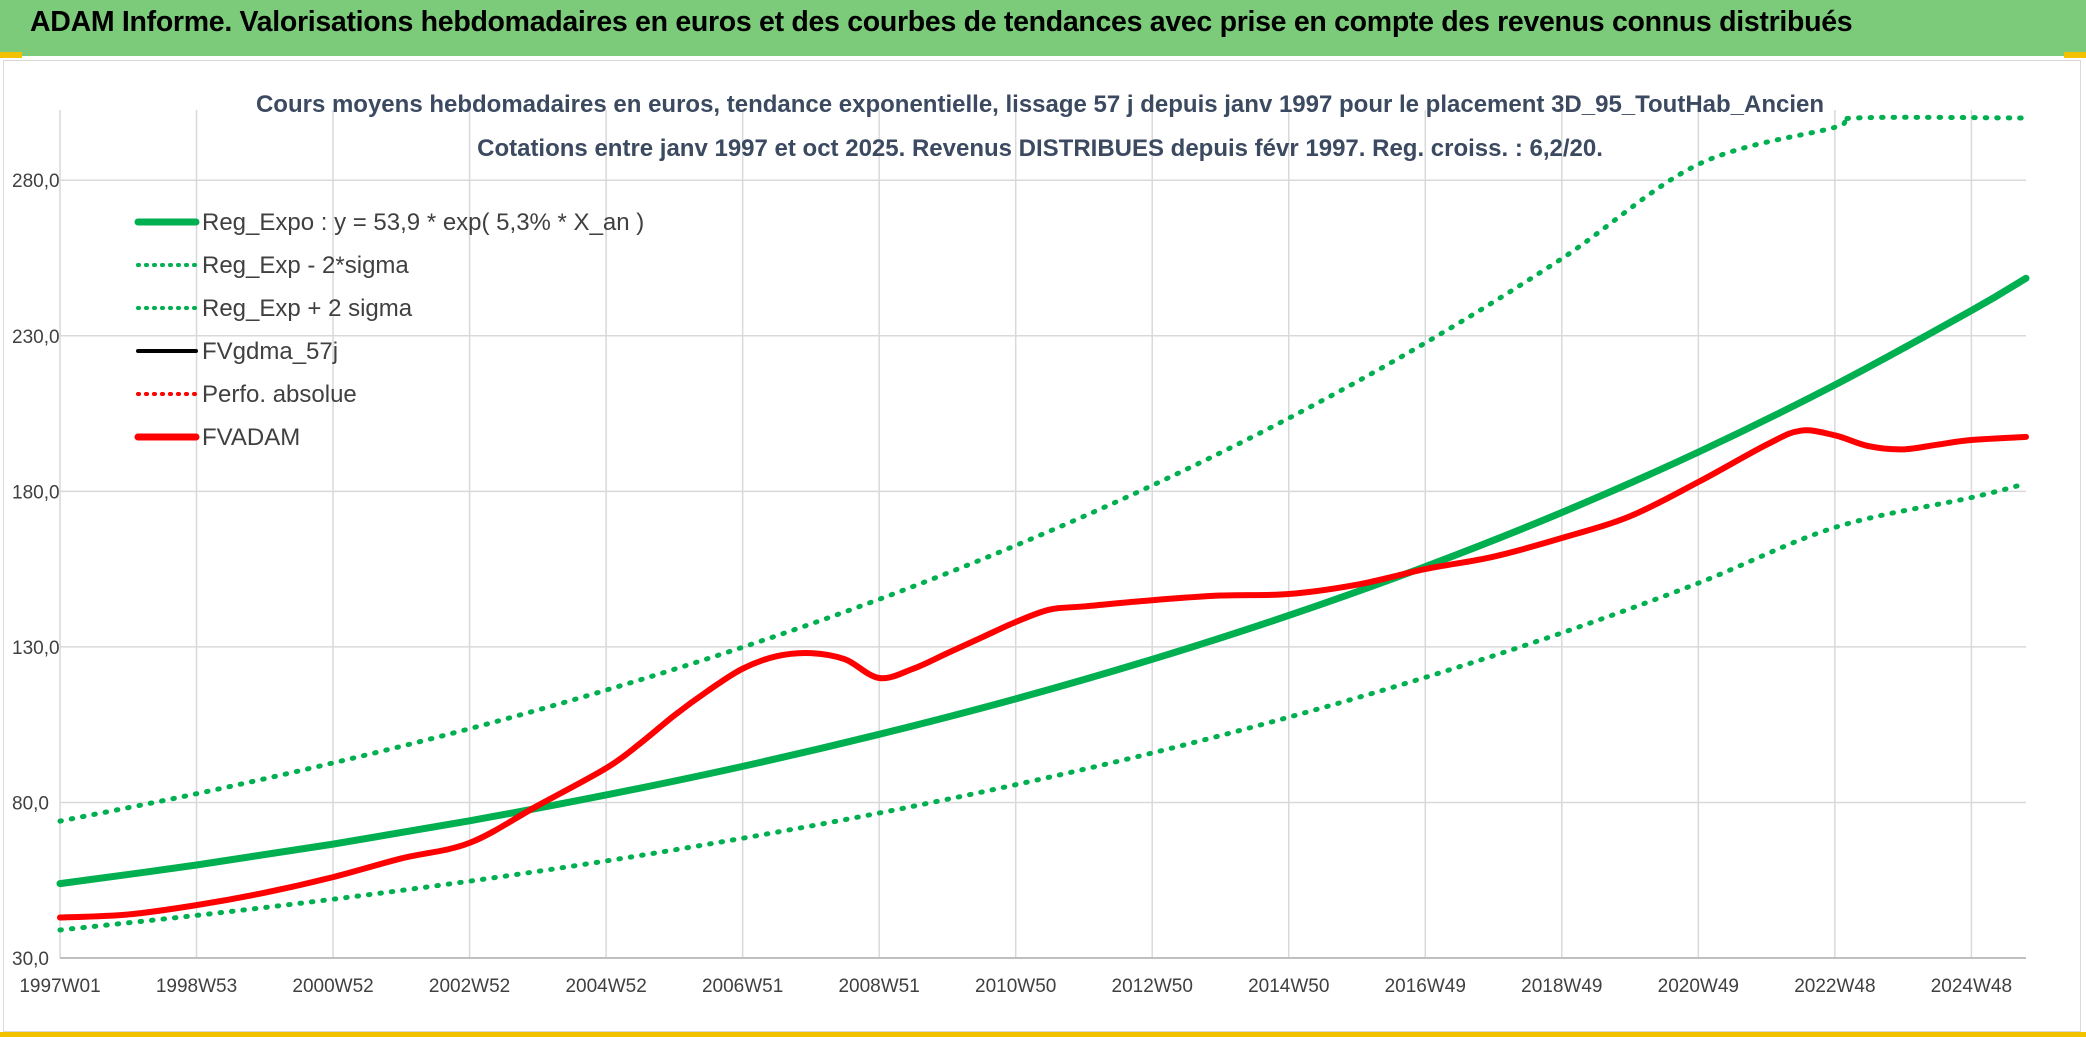  Describe the element at coordinates (1698, 986) in the screenshot. I see `x-tick-label: 2020W49` at that location.